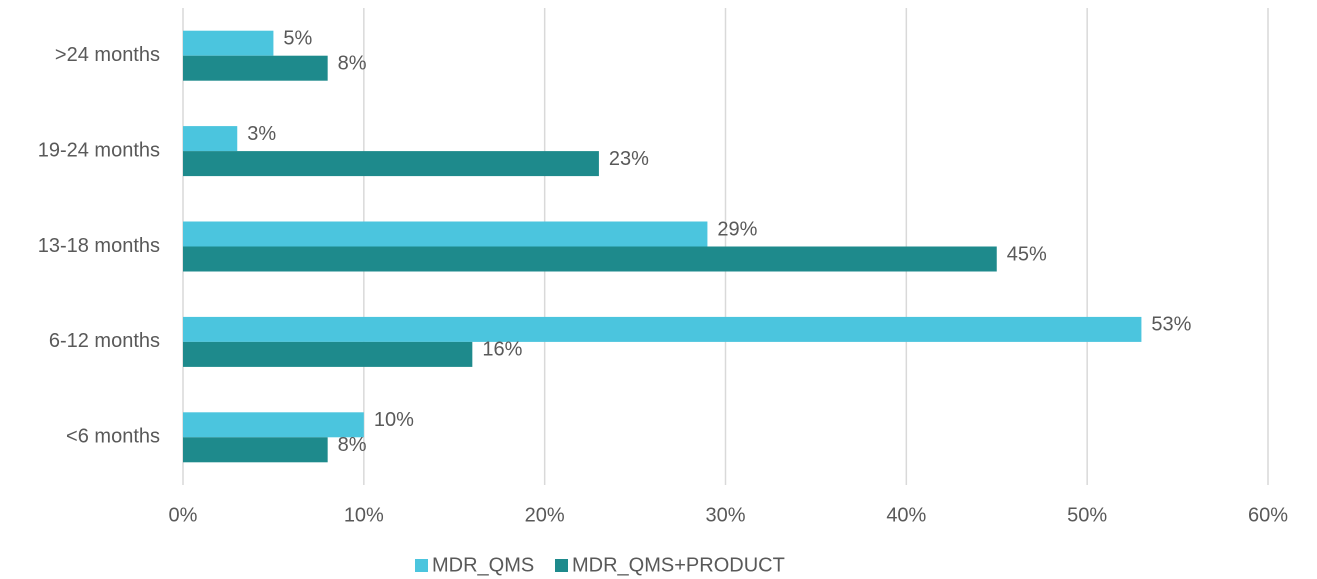 The height and width of the screenshot is (579, 1317). Describe the element at coordinates (678, 565) in the screenshot. I see `legend-label: MDR_QMS+PRODUCT` at that location.